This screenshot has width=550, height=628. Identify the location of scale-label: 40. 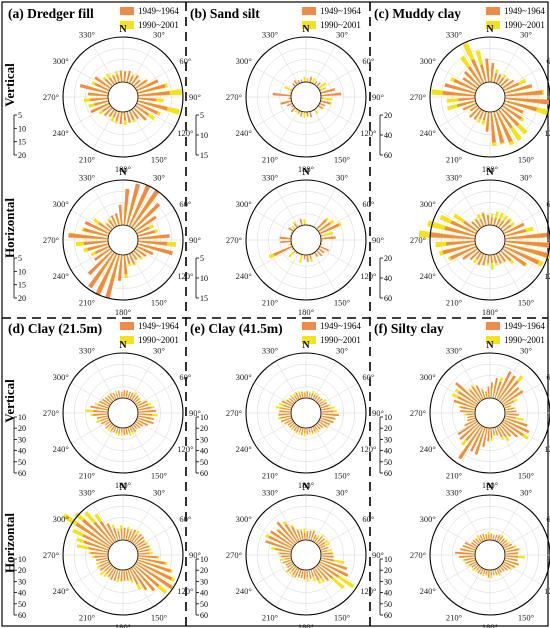
(388, 451).